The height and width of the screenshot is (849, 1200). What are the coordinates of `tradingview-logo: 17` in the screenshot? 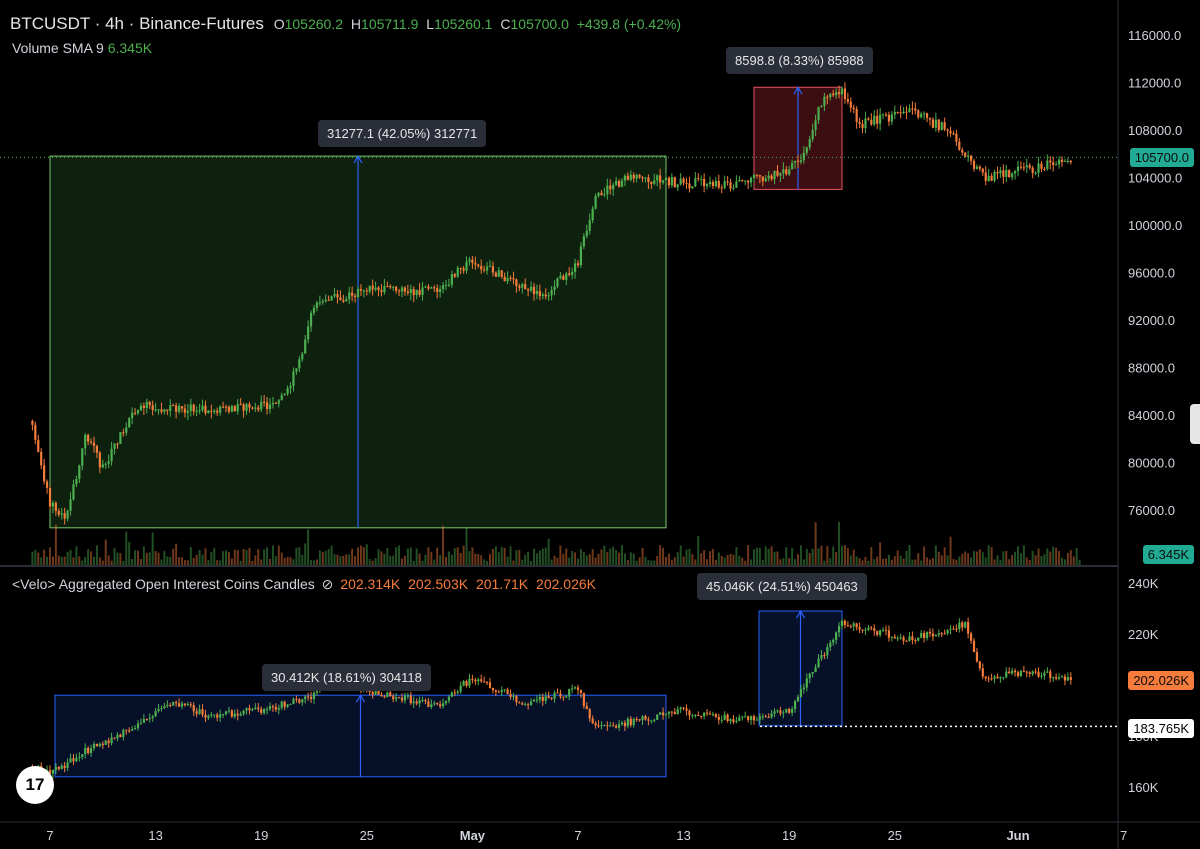 It's located at (35, 785).